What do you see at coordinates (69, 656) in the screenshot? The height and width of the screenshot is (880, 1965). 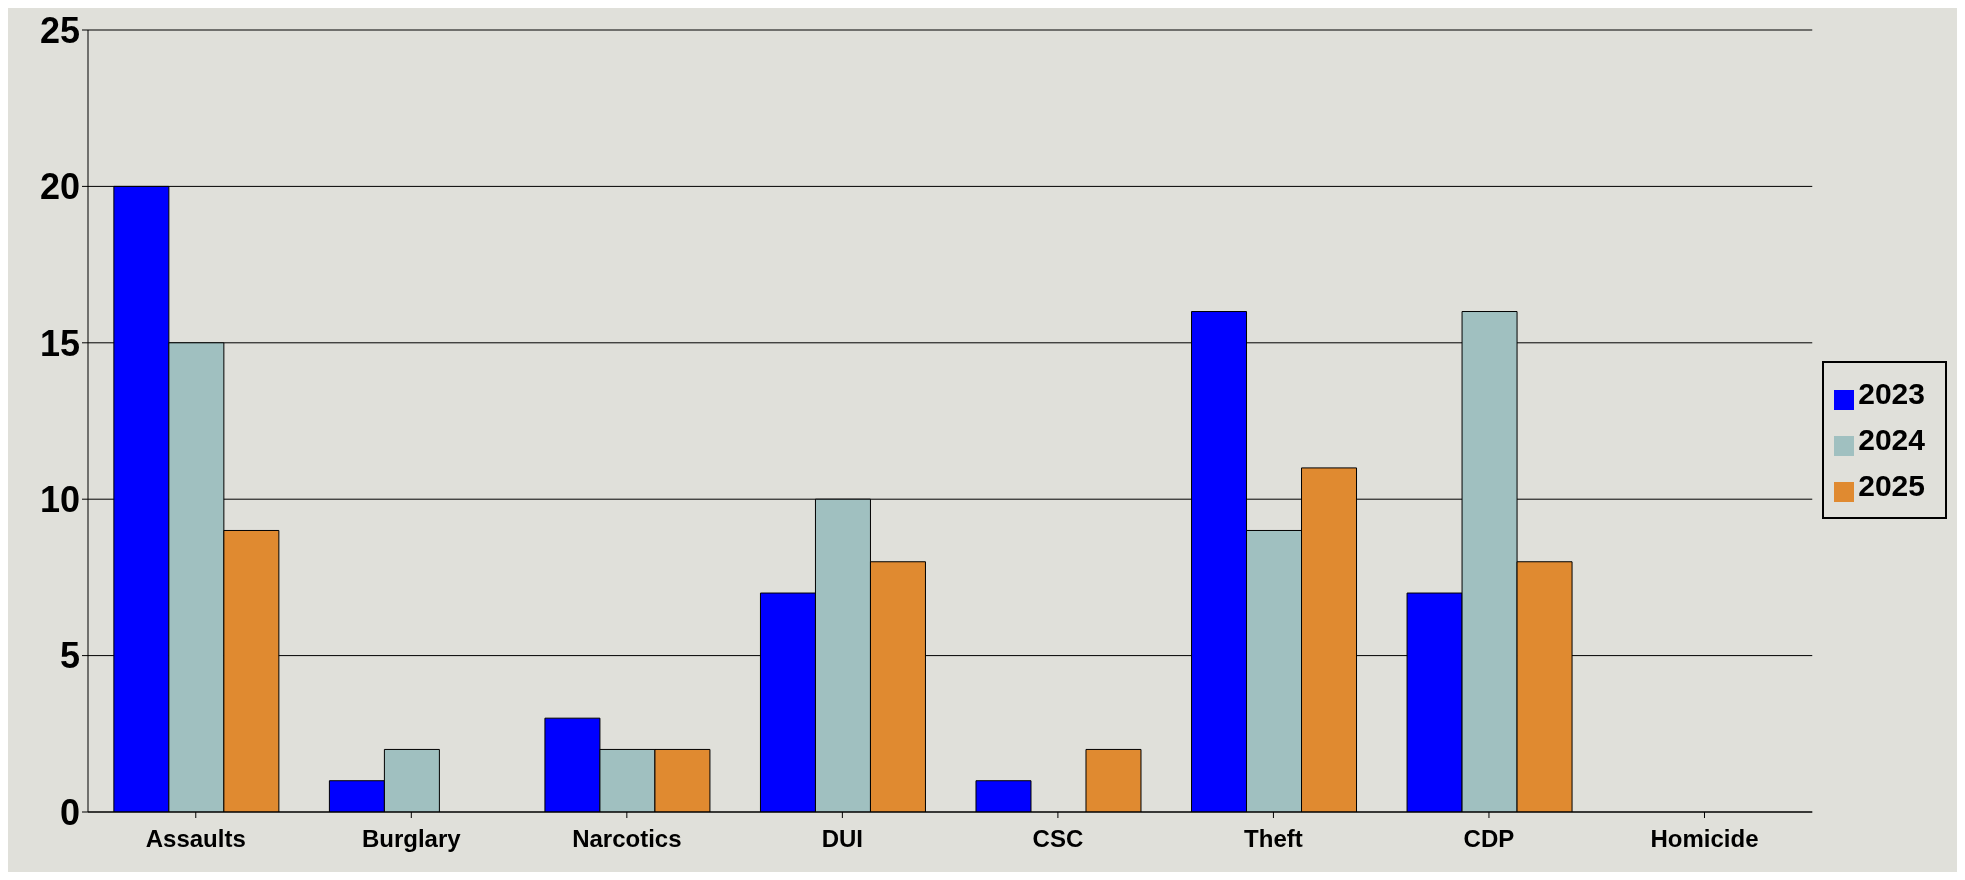 I see `y-tick-label: 5` at bounding box center [69, 656].